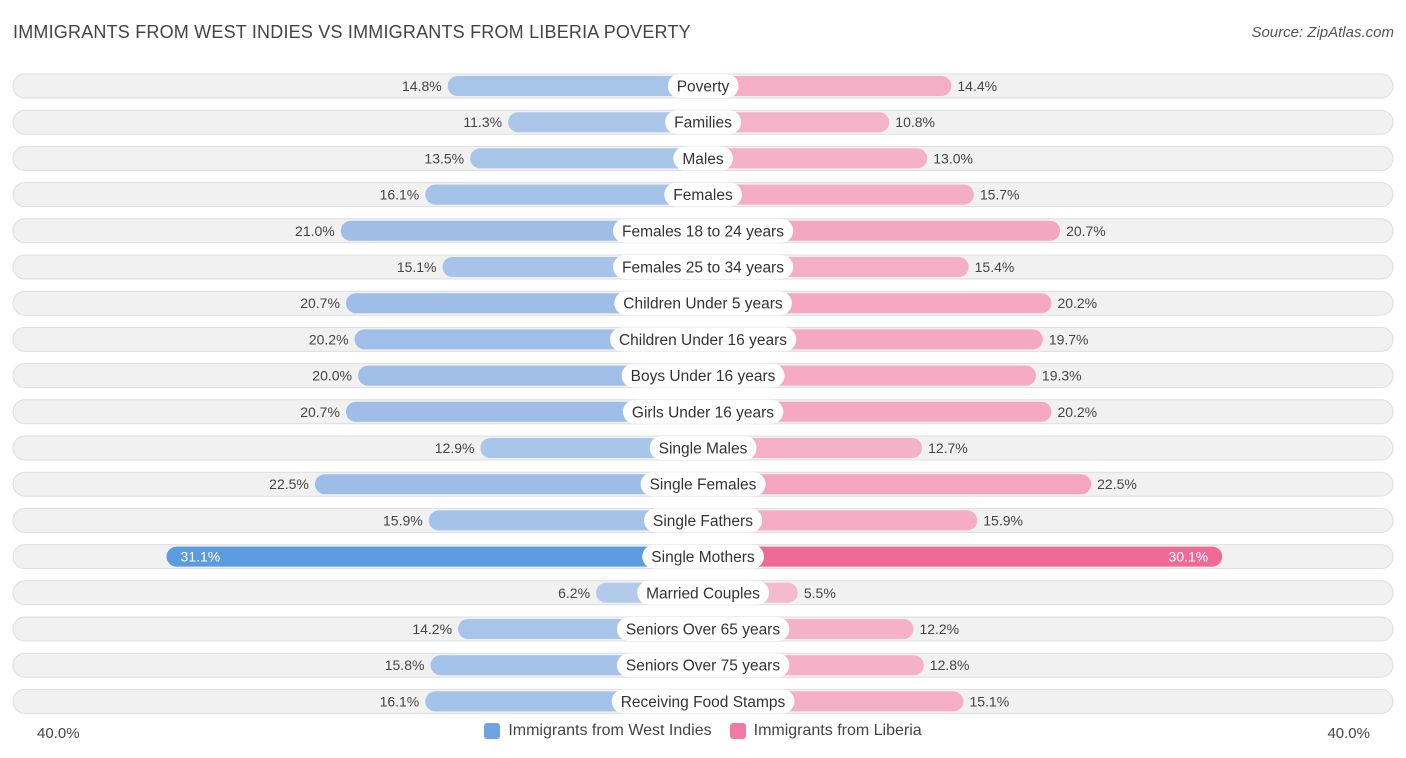  Describe the element at coordinates (530, 375) in the screenshot. I see `bar-west-indies-boys-under-16-years` at that location.